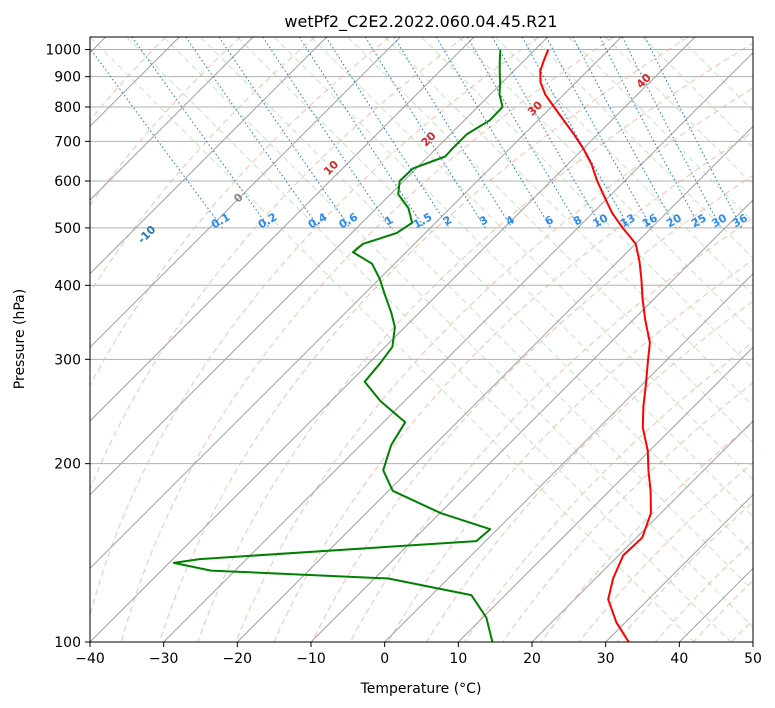 The width and height of the screenshot is (775, 708). I want to click on x-tick-label: −30, so click(164, 659).